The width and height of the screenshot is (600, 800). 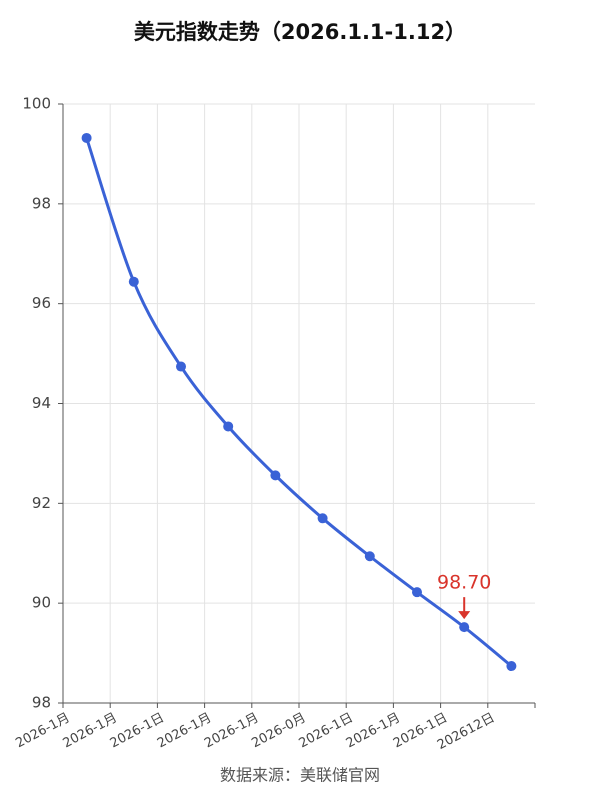 I want to click on y-tick-label: 90, so click(x=41, y=603).